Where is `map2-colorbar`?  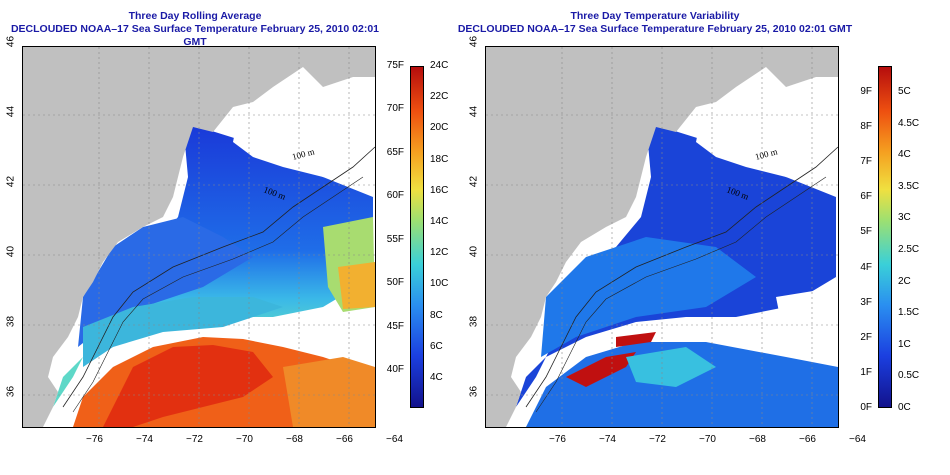 map2-colorbar is located at coordinates (885, 237).